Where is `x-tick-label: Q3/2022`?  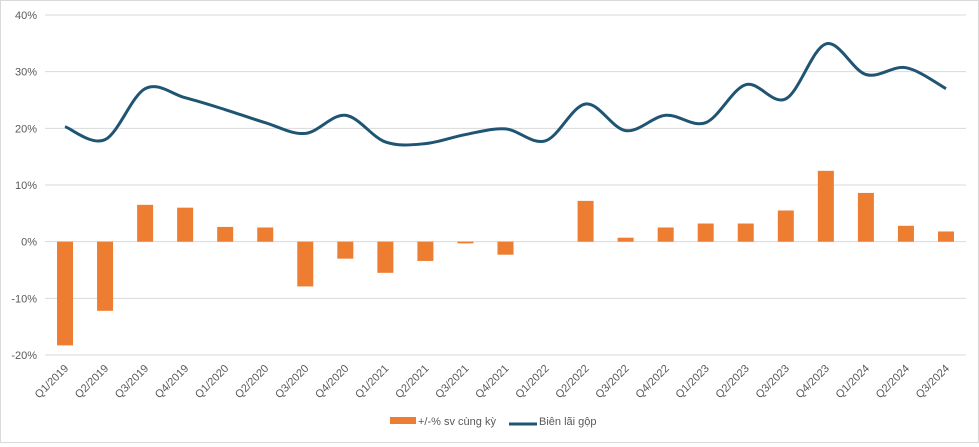 x-tick-label: Q3/2022 is located at coordinates (612, 382).